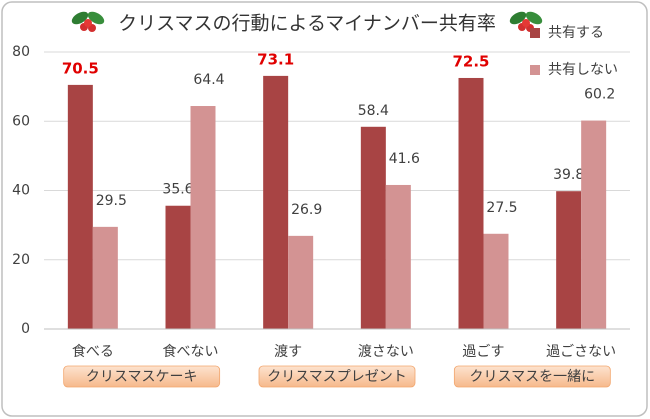 This screenshot has width=650, height=419. I want to click on y-tick-label: 40, so click(21, 191).